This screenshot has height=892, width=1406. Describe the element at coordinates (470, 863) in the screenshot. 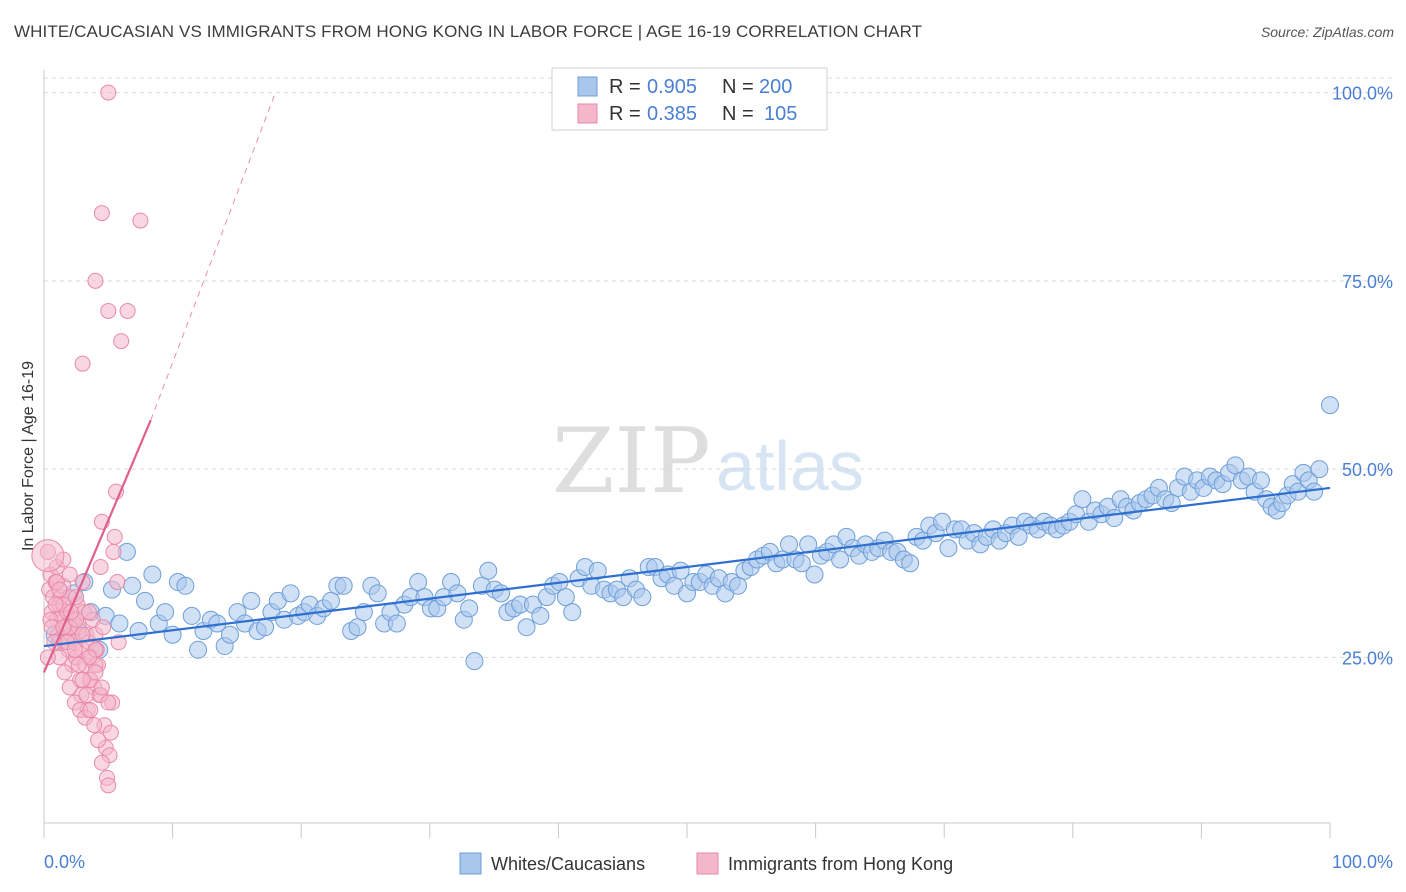

I see `legend-swatch-whites` at that location.